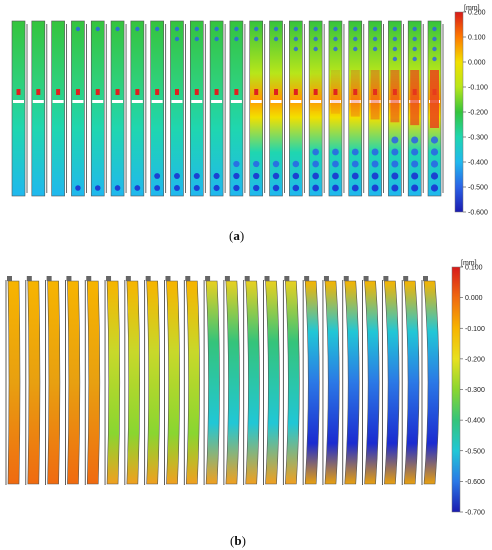 The image size is (492, 550). I want to click on panel-b-scale-tick-label: -0.600, so click(475, 482).